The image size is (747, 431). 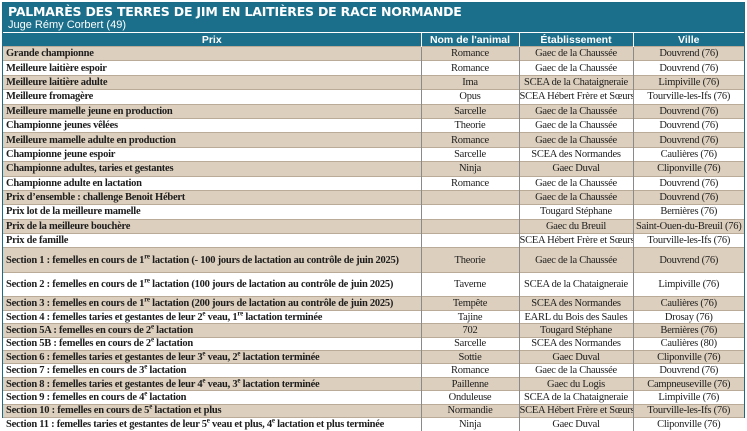 What do you see at coordinates (37, 241) in the screenshot?
I see `prize-text: Prix de famille` at bounding box center [37, 241].